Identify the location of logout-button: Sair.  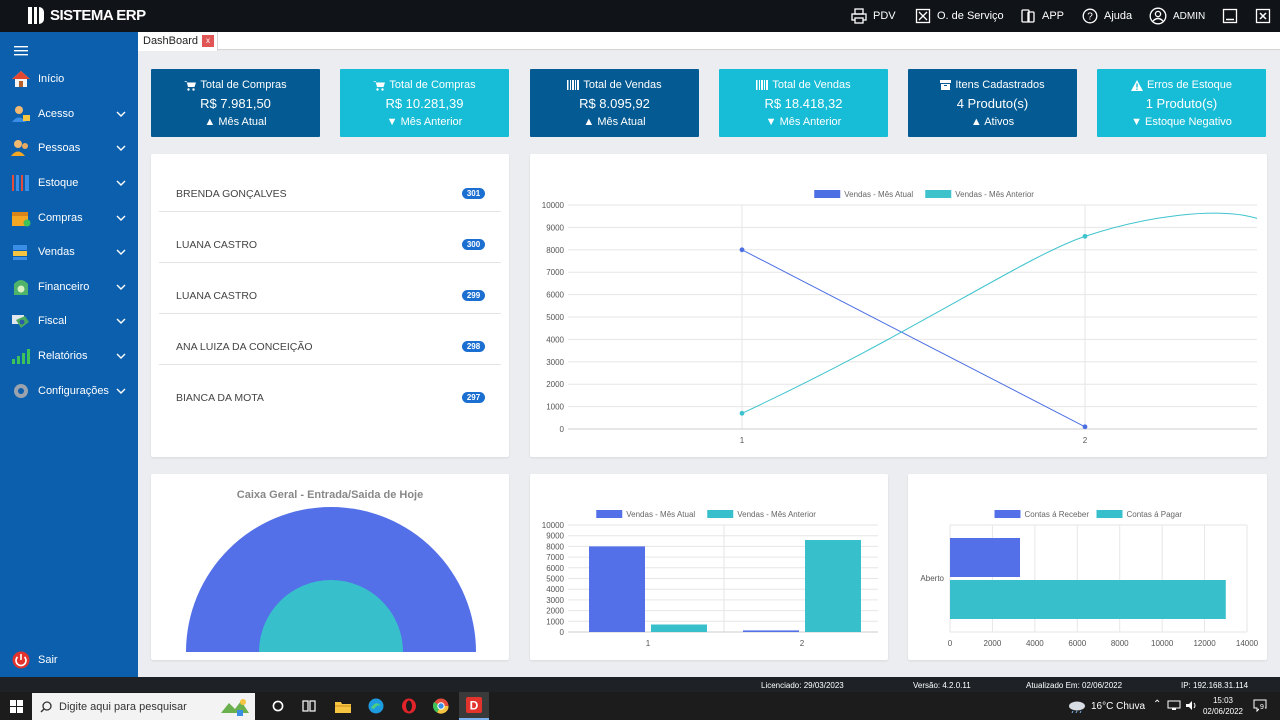
(69, 660).